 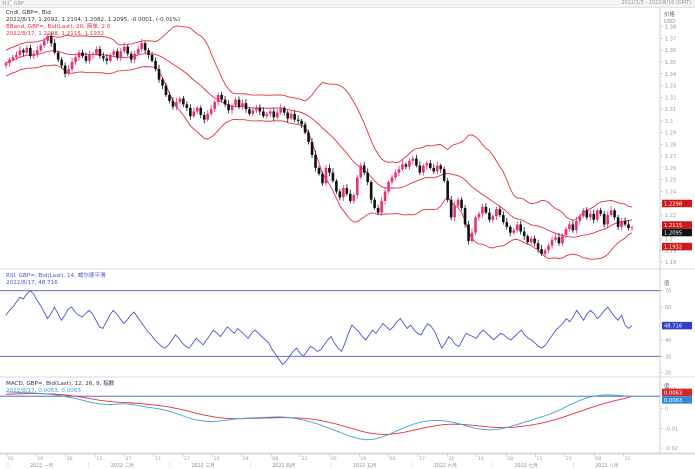 What do you see at coordinates (670, 110) in the screenshot?
I see `price-ytick-label: 1.31` at bounding box center [670, 110].